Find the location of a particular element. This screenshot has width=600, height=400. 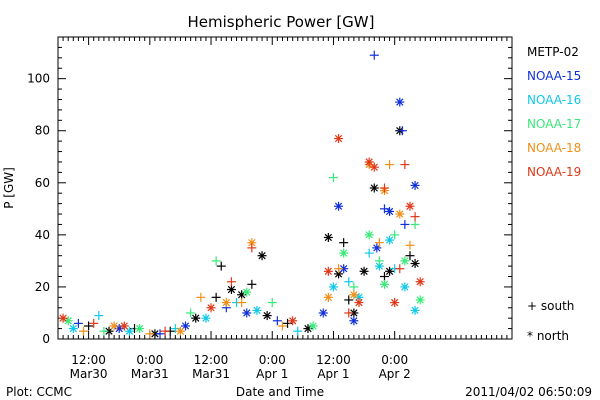

marker-legend-south: + south is located at coordinates (550, 306).